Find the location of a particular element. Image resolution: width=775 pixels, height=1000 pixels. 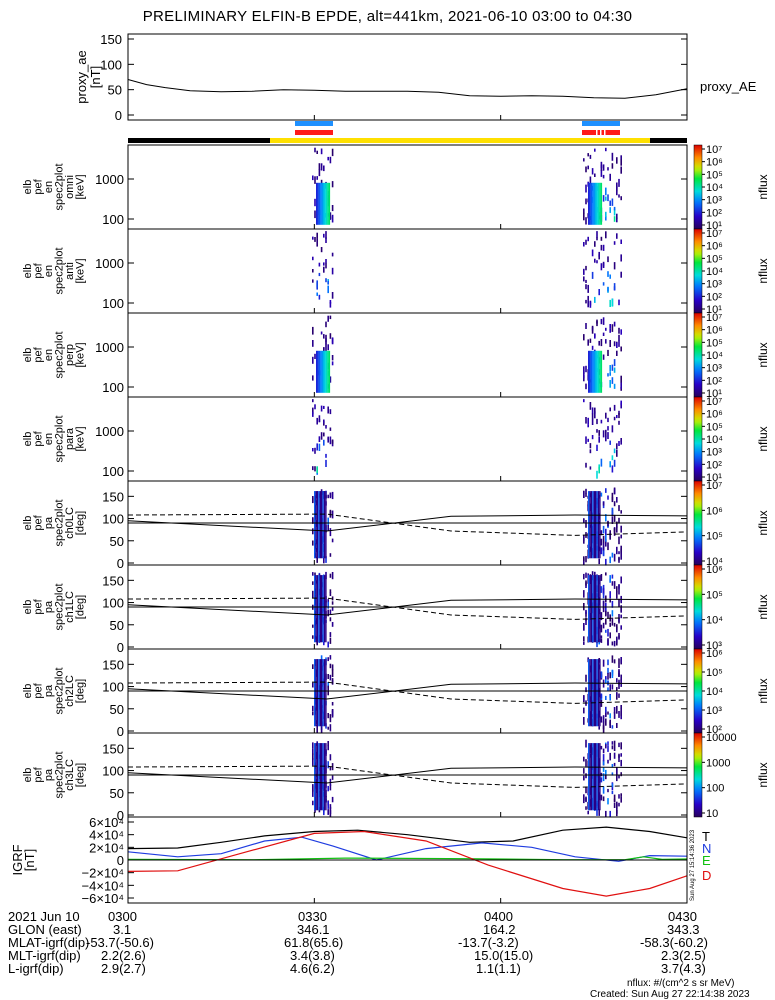

footer-tick-0300: 0300 is located at coordinates (122, 916).